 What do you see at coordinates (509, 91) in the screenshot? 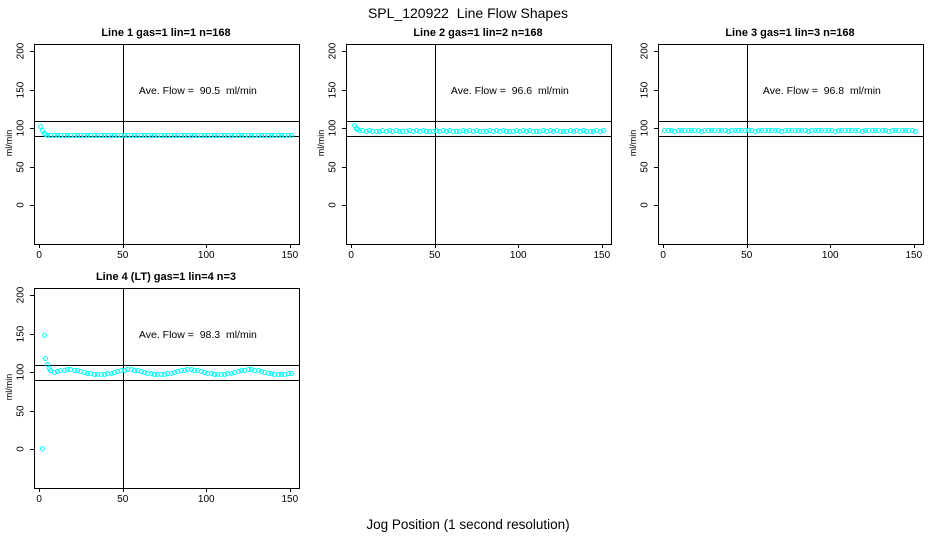
I see `avg-flow-annotation: Ave. Flow = 96.6 ml/min` at bounding box center [509, 91].